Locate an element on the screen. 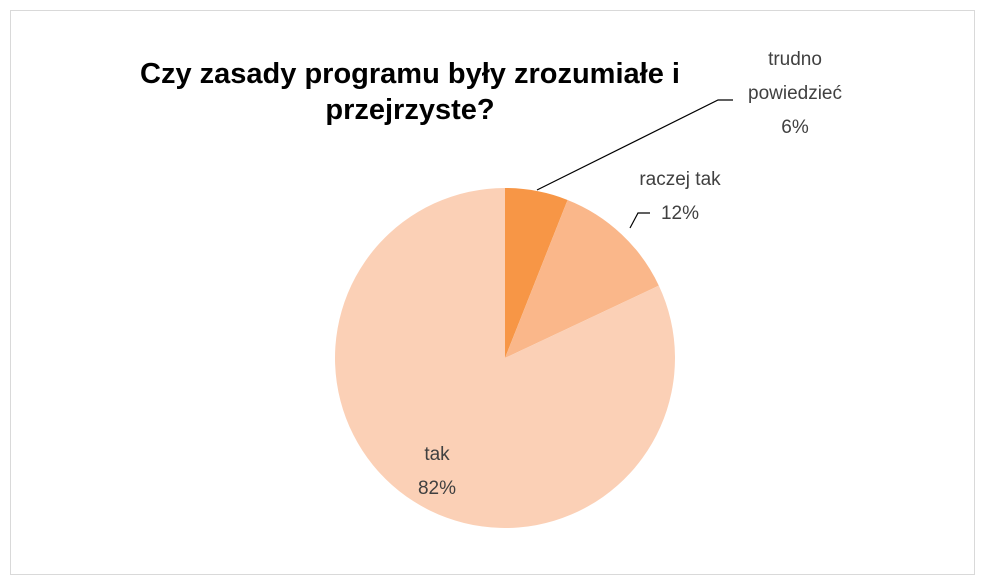  data-label: raczej tak 12% is located at coordinates (680, 197).